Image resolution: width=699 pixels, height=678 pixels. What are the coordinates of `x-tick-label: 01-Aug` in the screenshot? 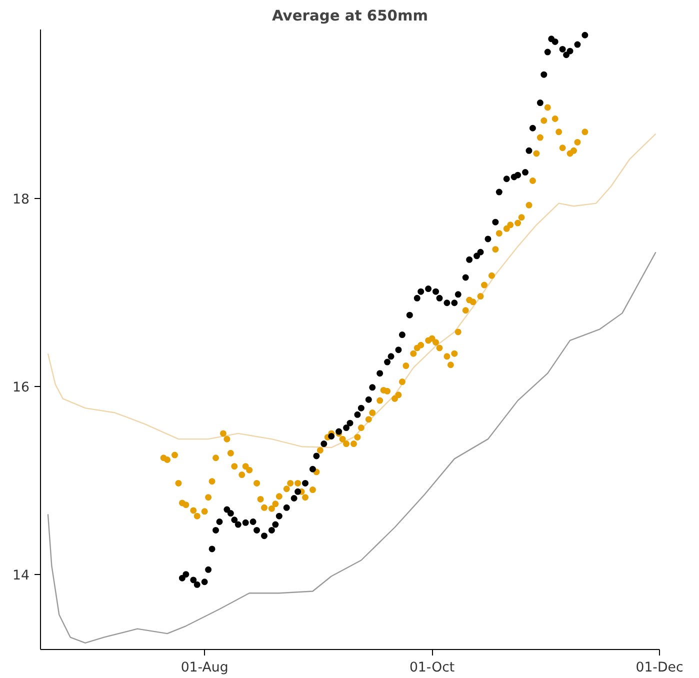 It's located at (204, 668).